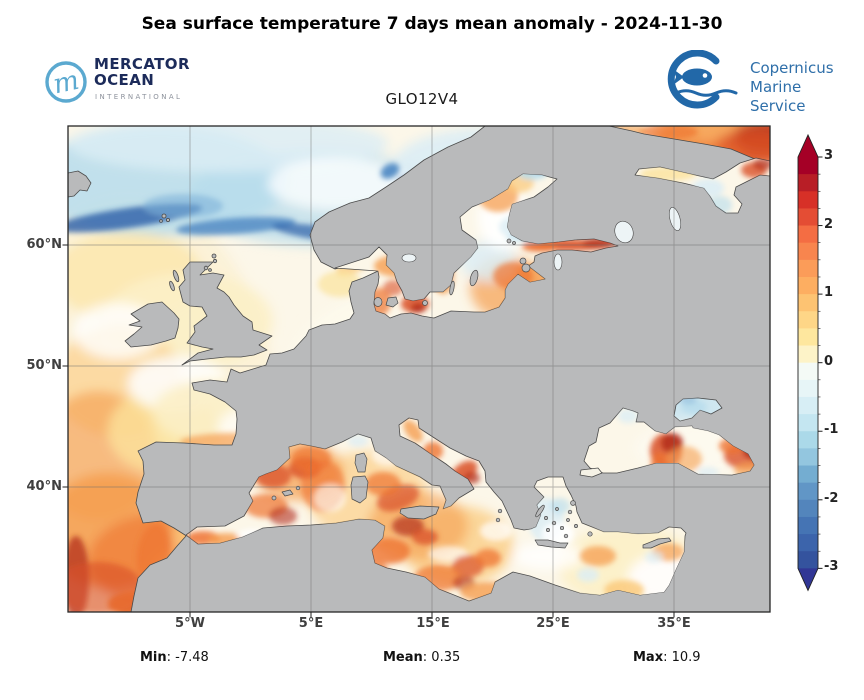 The height and width of the screenshot is (700, 864). I want to click on great-britain, so click(225, 313).